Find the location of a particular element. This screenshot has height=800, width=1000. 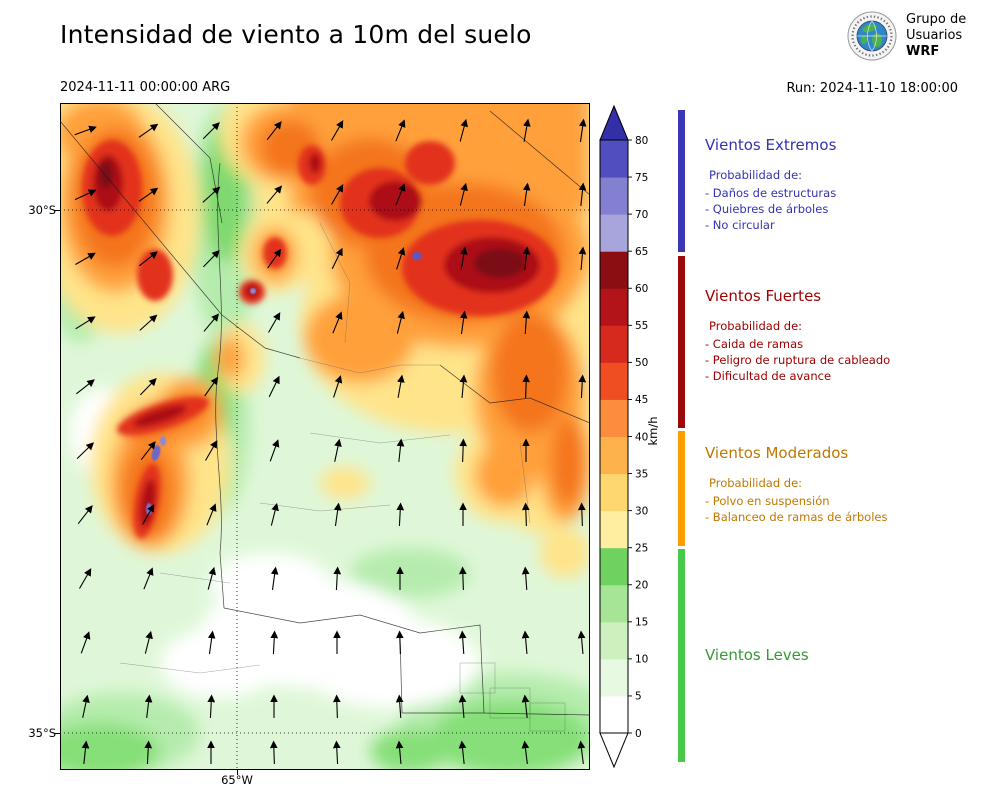

colorbar: 0 5 10 15 20 25 30 35 40 45 50 55 60 65 70 75 80 is located at coordinates (623, 436).